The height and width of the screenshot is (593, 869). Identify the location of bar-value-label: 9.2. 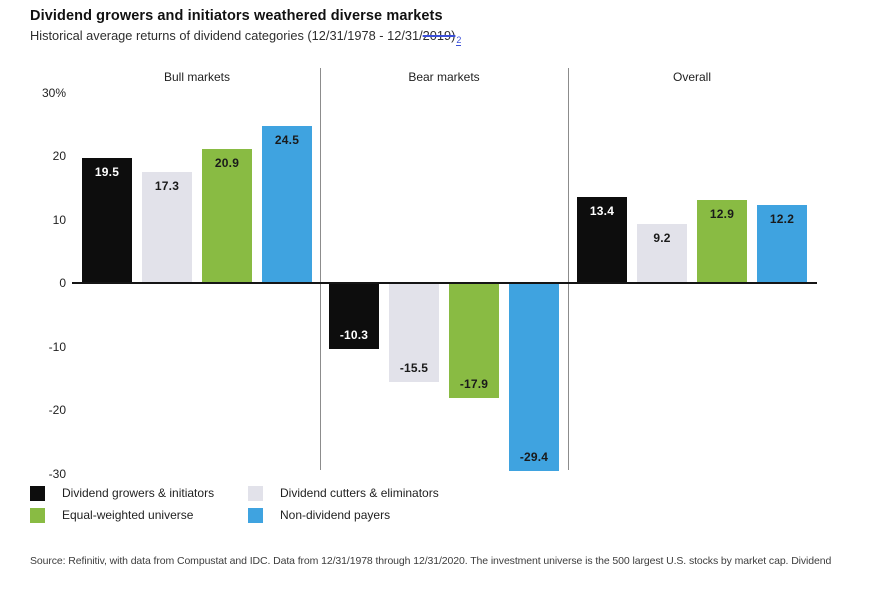
(662, 237).